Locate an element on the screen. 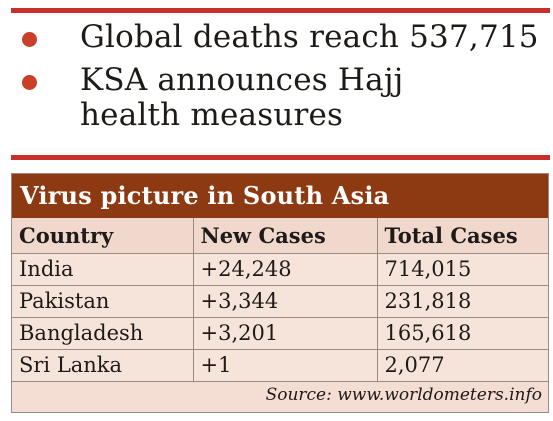  cell-country: India is located at coordinates (103, 269).